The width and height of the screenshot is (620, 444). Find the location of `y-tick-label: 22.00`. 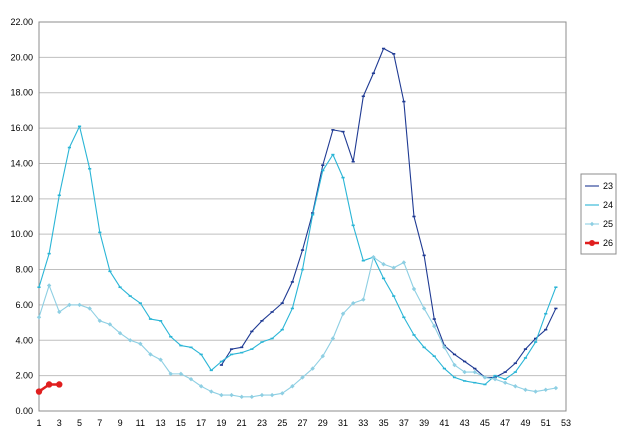

y-tick-label: 22.00 is located at coordinates (21, 22).